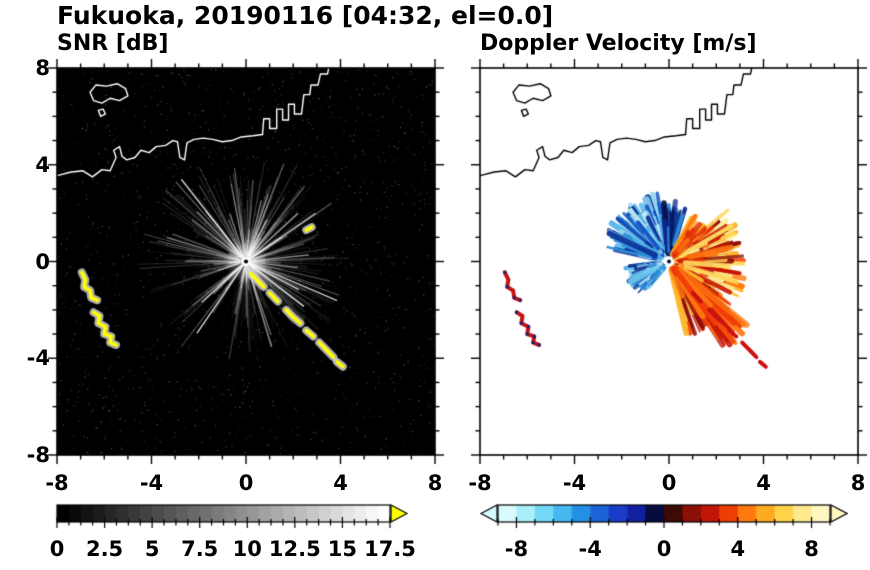 Image resolution: width=870 pixels, height=570 pixels. Describe the element at coordinates (305, 15) in the screenshot. I see `figure-title: Fukuoka, 20190116 [04:32, el=0.0]` at that location.